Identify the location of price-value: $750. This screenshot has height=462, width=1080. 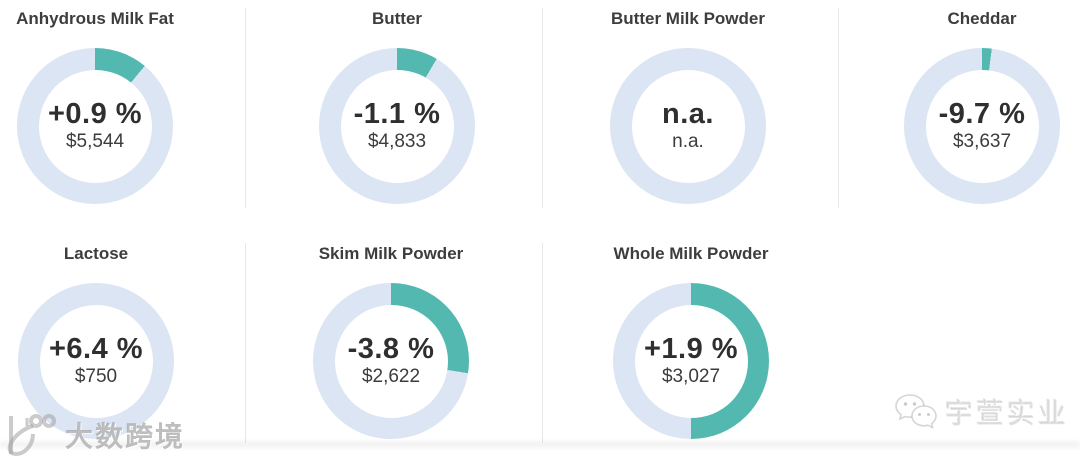
(96, 376).